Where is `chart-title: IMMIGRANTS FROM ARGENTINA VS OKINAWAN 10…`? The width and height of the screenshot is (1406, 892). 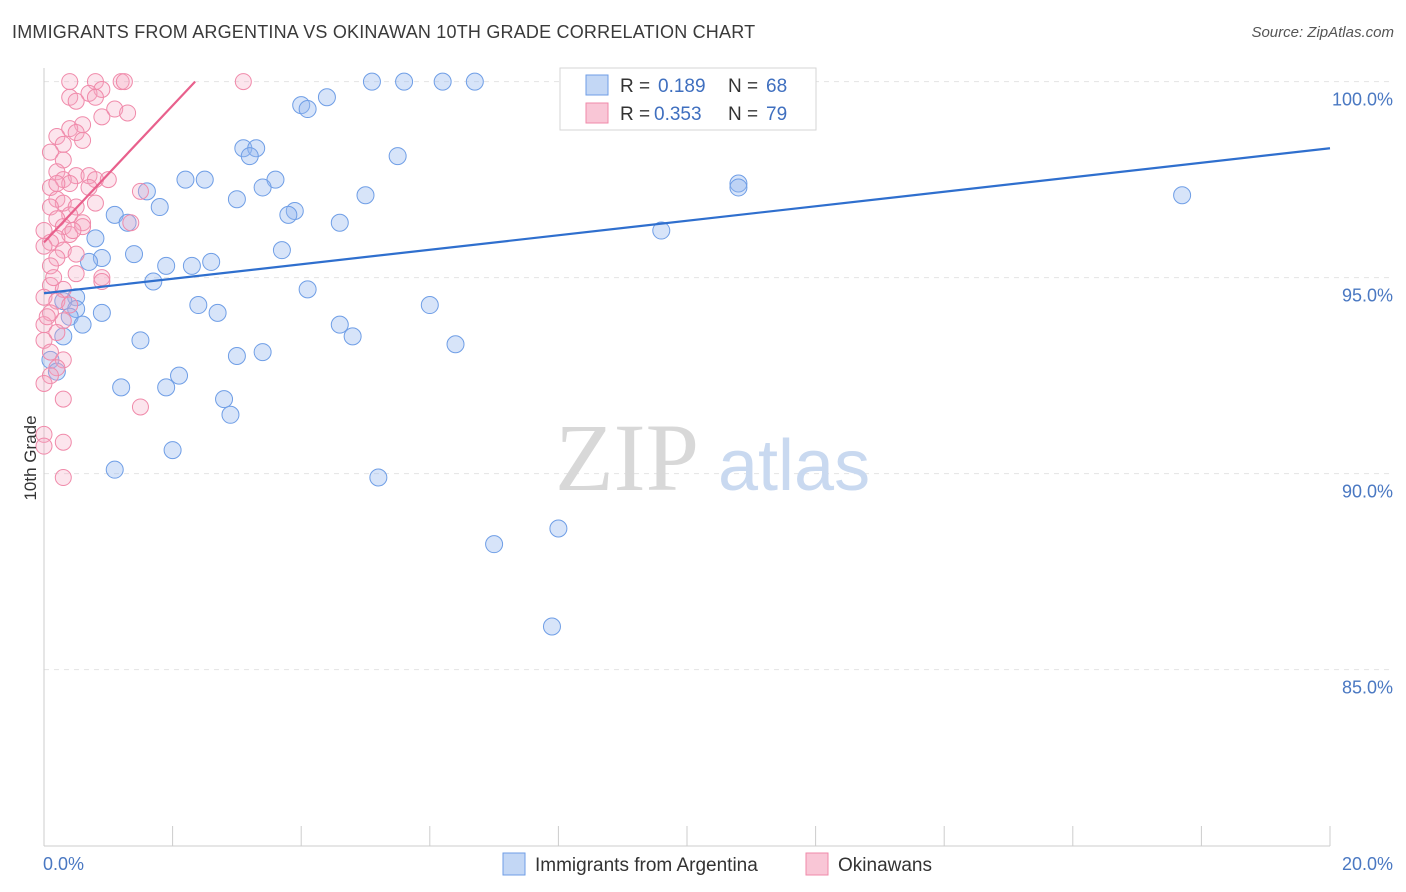 chart-title: IMMIGRANTS FROM ARGENTINA VS OKINAWAN 10… is located at coordinates (384, 32).